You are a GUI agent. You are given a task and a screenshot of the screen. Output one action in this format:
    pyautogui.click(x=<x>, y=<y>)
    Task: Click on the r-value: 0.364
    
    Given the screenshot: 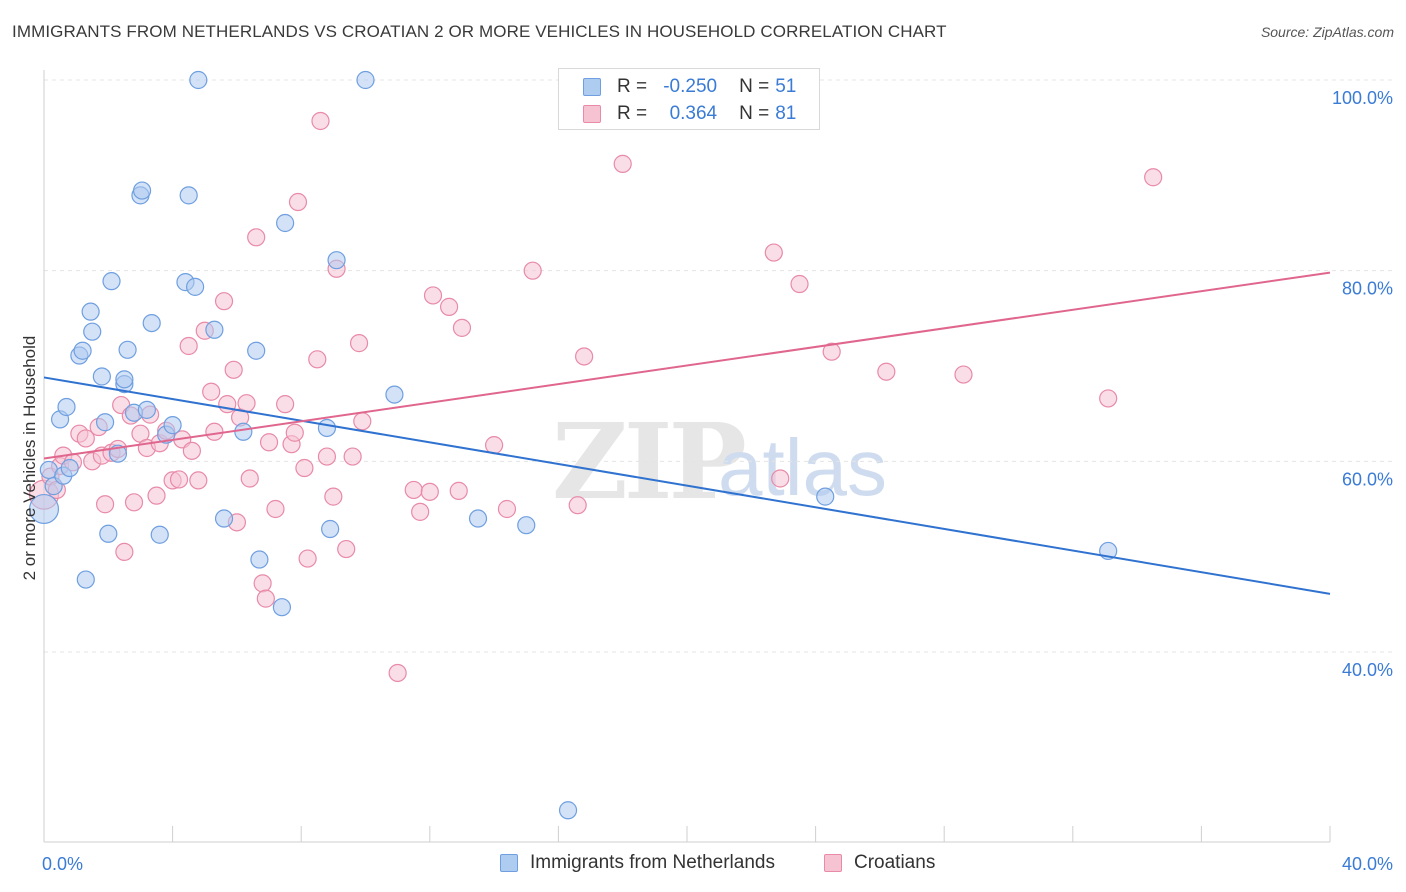 What is the action you would take?
    pyautogui.click(x=693, y=113)
    